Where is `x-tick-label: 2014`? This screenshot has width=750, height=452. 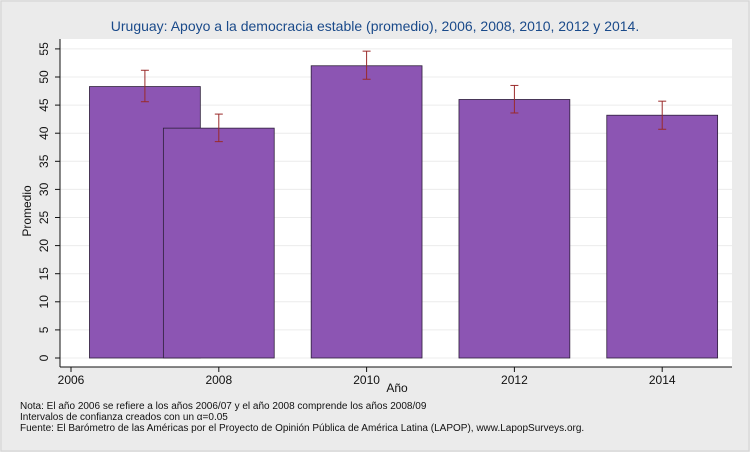
x-tick-label: 2014 is located at coordinates (662, 380).